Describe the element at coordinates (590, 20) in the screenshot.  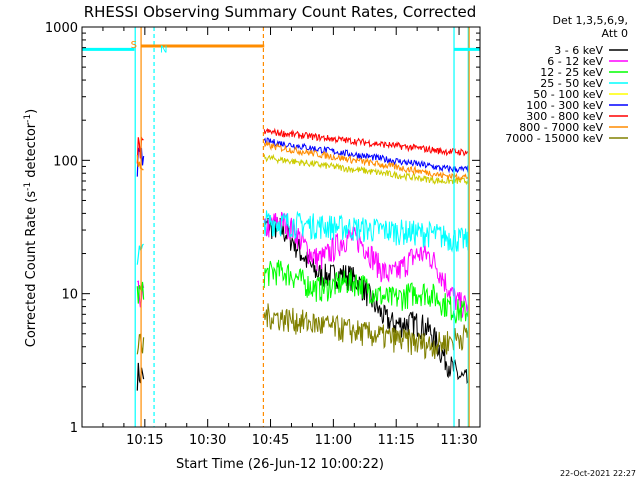
I see `legend-header-line-1: Det 1,3,5,6,9,` at that location.